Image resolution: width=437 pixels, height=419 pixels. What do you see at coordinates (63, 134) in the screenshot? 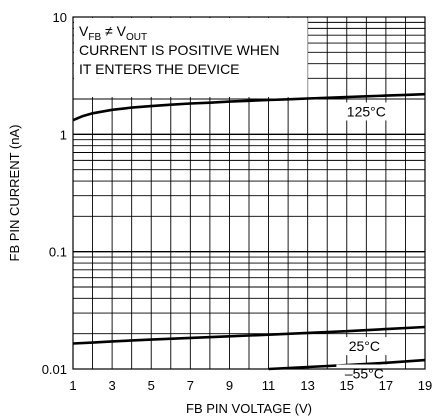
I see `y-tick-label: 1` at bounding box center [63, 134].